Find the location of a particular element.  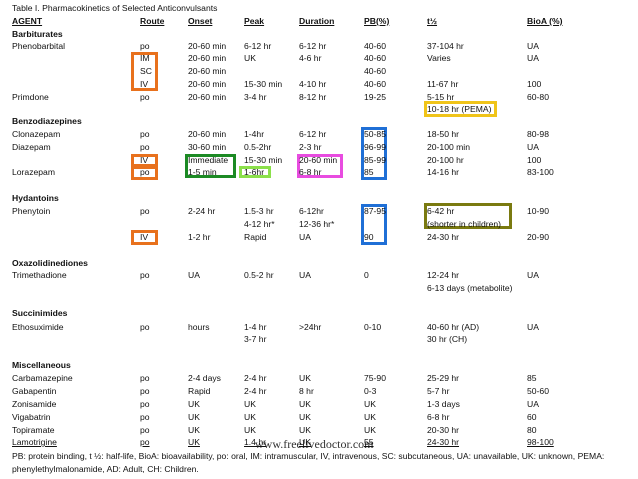

table-cell: 12-24 hr is located at coordinates (443, 275).